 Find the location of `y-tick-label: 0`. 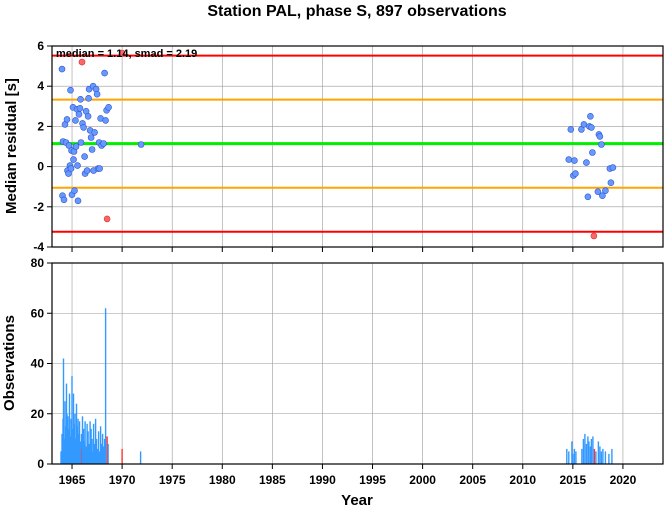

y-tick-label: 0 is located at coordinates (40, 464).